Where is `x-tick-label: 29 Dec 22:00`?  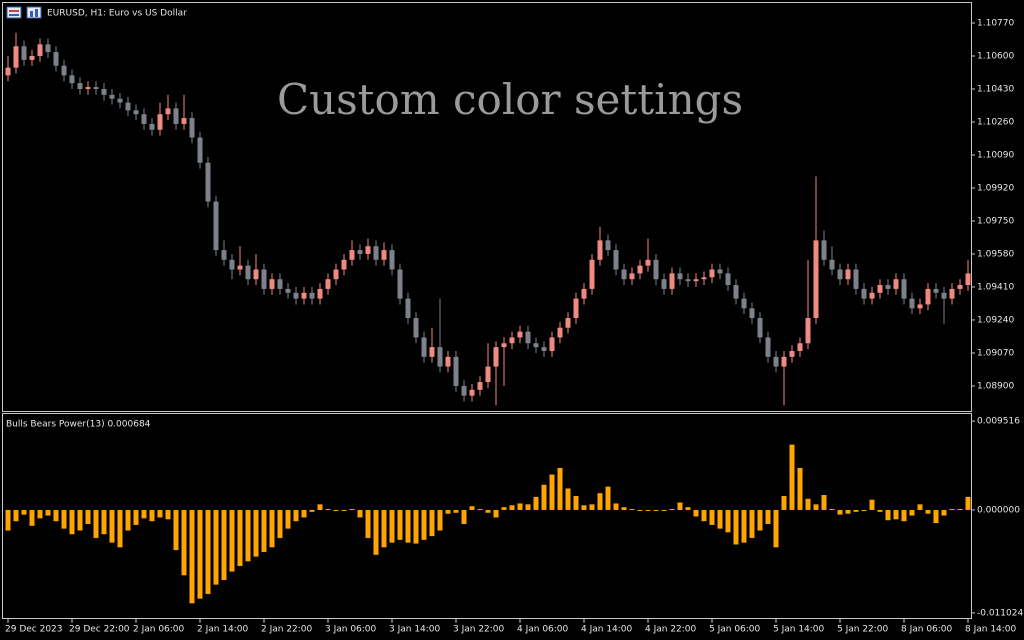
x-tick-label: 29 Dec 22:00 is located at coordinates (99, 630).